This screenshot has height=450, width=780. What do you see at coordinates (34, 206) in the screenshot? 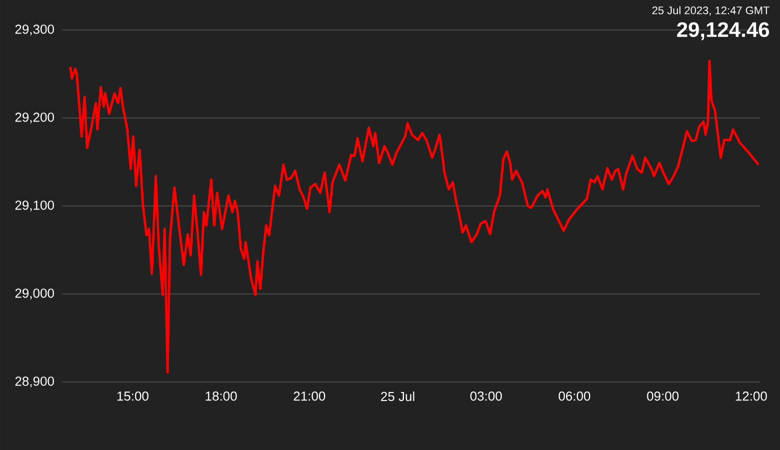
I see `y-tick-label: 29,100` at bounding box center [34, 206].